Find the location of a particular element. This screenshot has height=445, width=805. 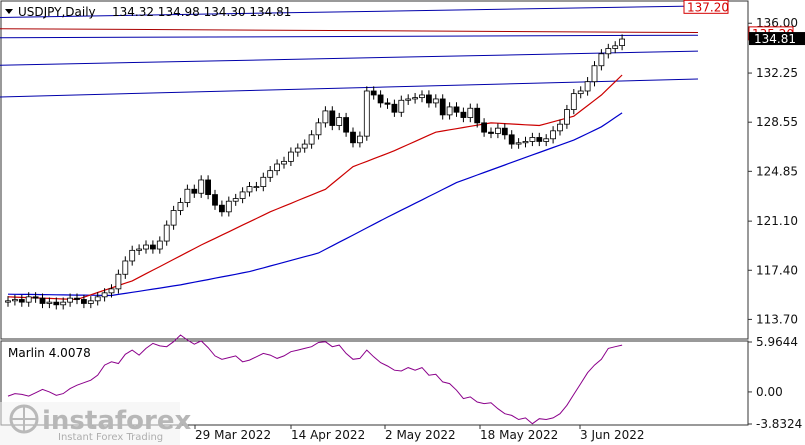

price-tick-label: 124.85 is located at coordinates (777, 171).